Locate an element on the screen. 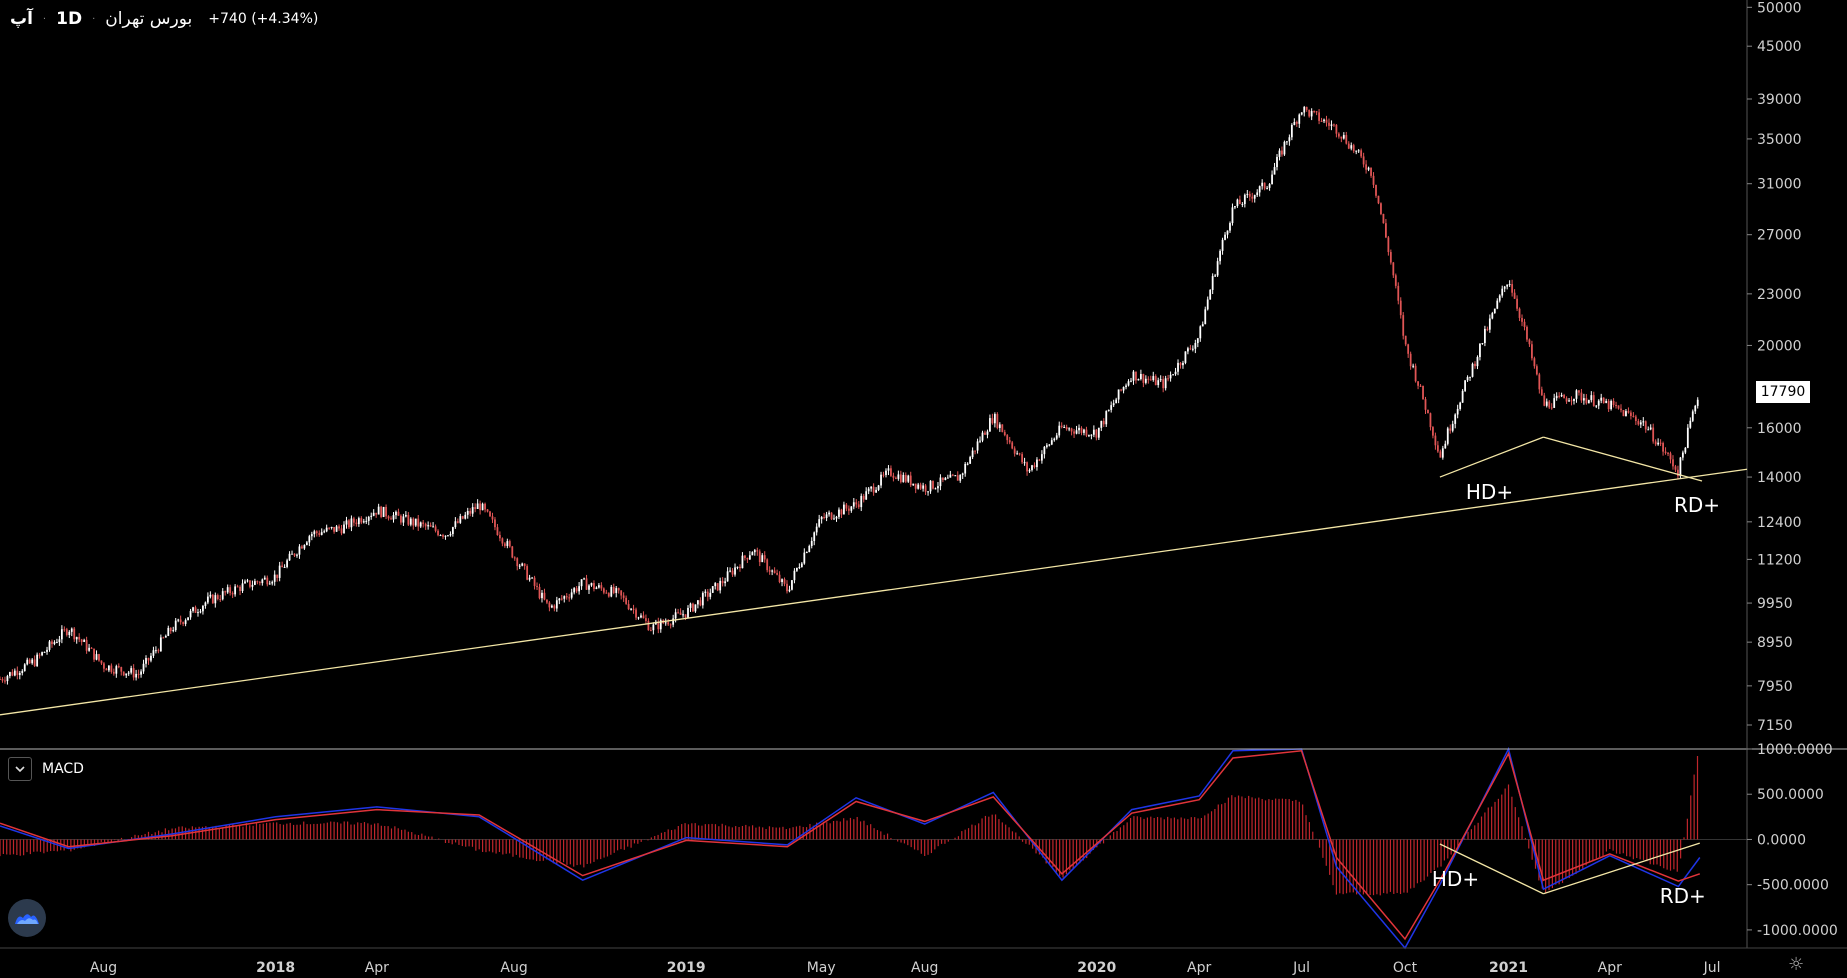 Image resolution: width=1847 pixels, height=978 pixels. interval-label: 1D is located at coordinates (69, 19).